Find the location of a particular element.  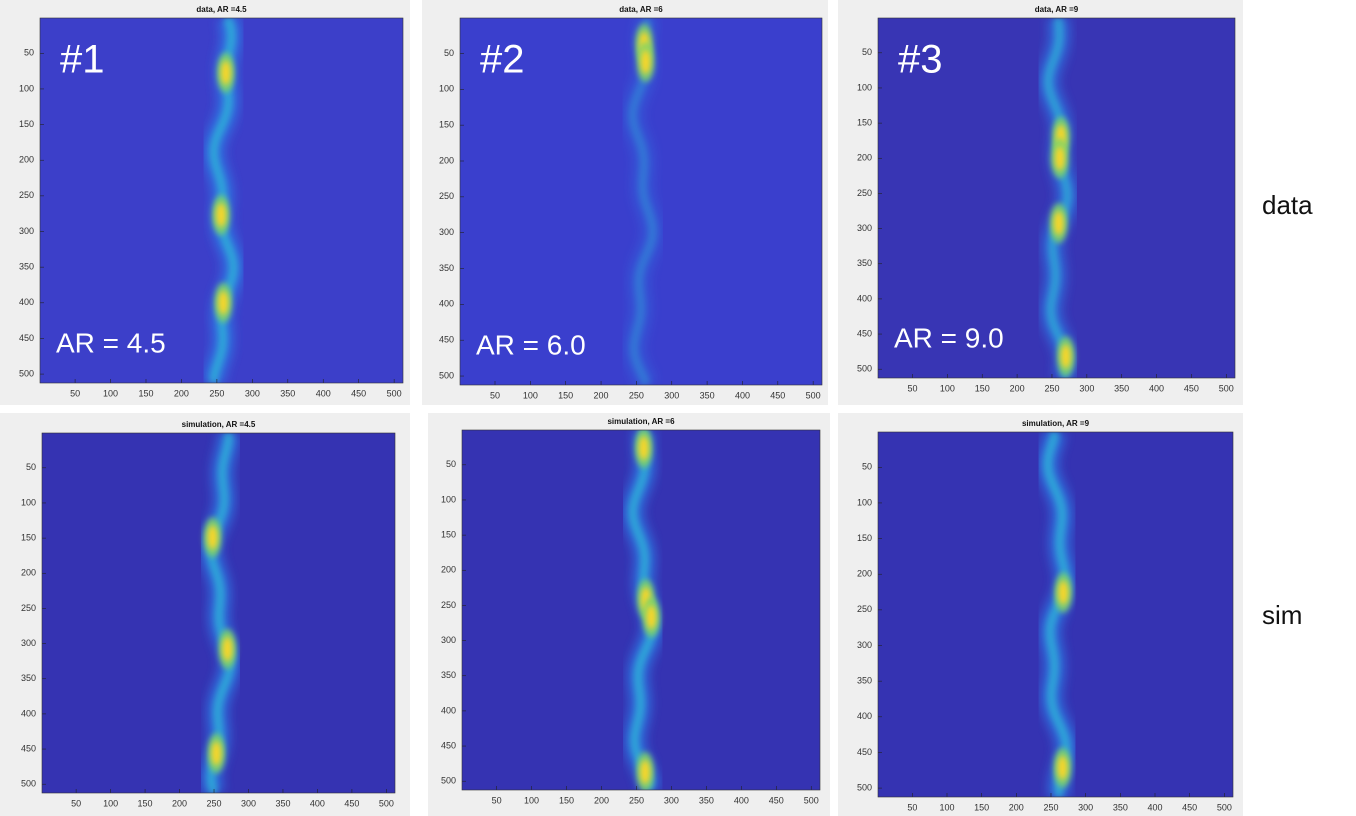

chart-title: data, AR =6 is located at coordinates (641, 9).